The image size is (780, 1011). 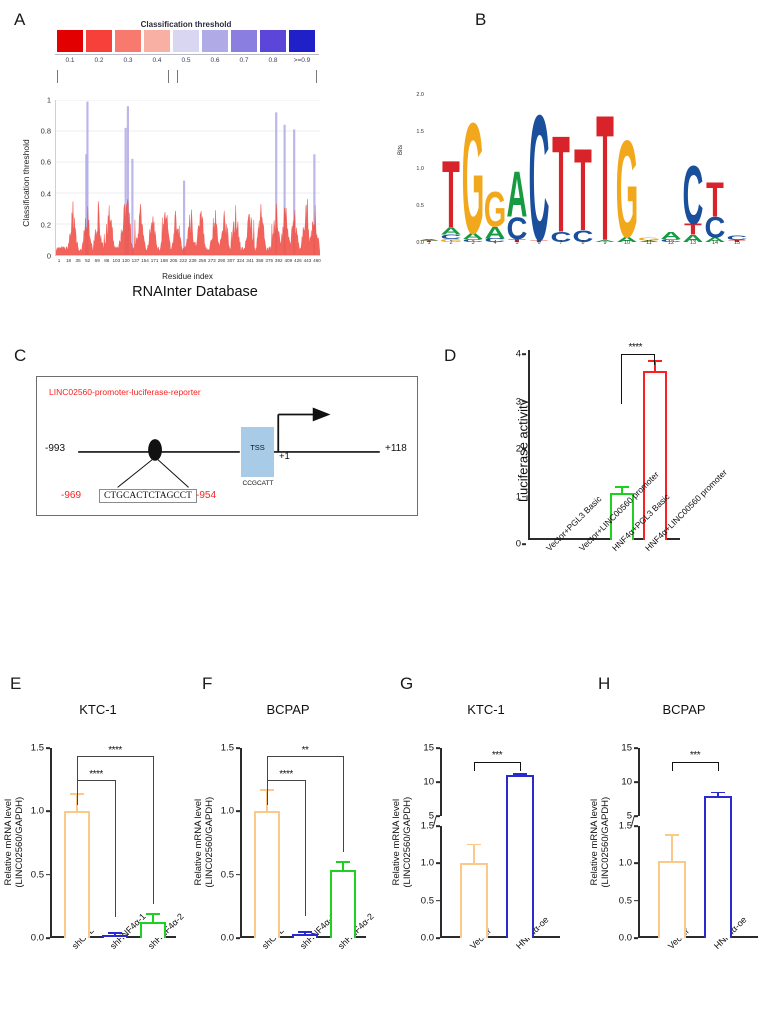 What do you see at coordinates (715, 243) in the screenshot?
I see `panel-b-x-tick: 14` at bounding box center [715, 243].